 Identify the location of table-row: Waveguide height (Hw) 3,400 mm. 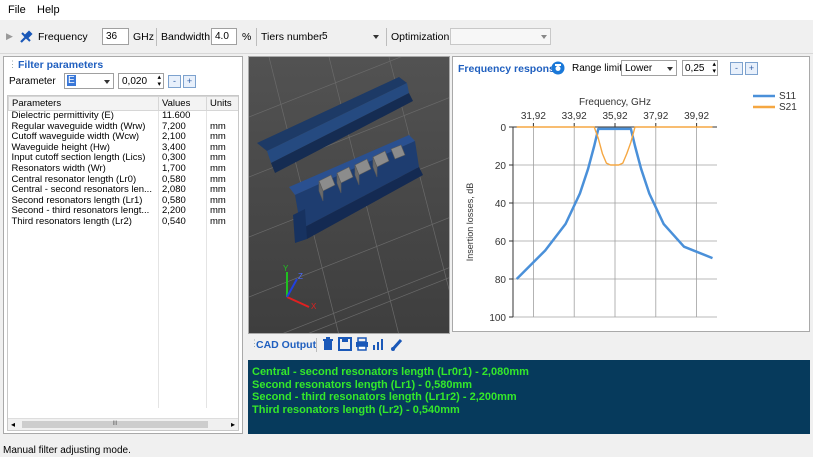
(123, 148).